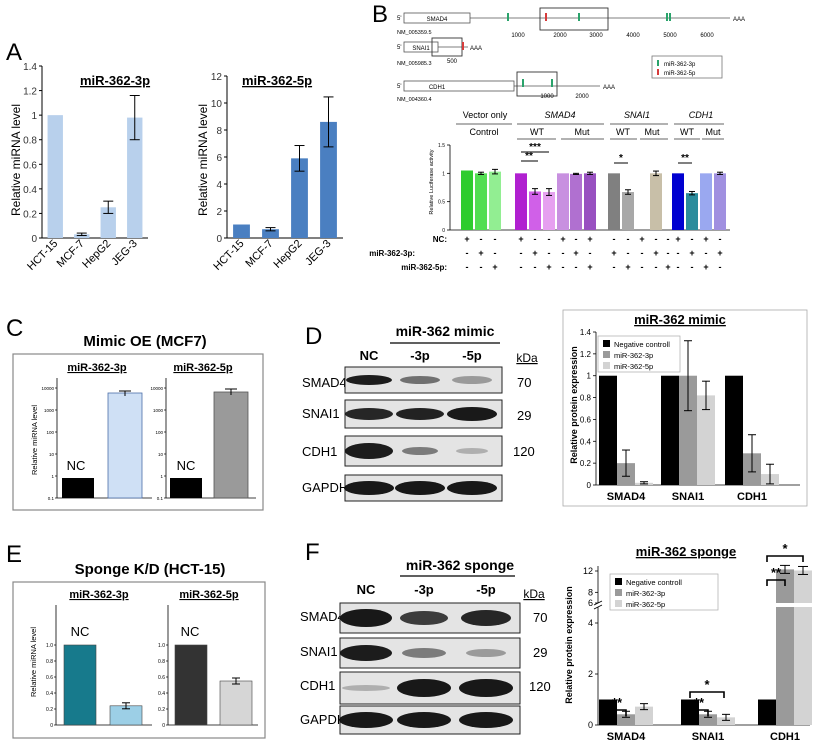  Describe the element at coordinates (161, 694) in the screenshot. I see `y-tick-label: 0.4` at that location.